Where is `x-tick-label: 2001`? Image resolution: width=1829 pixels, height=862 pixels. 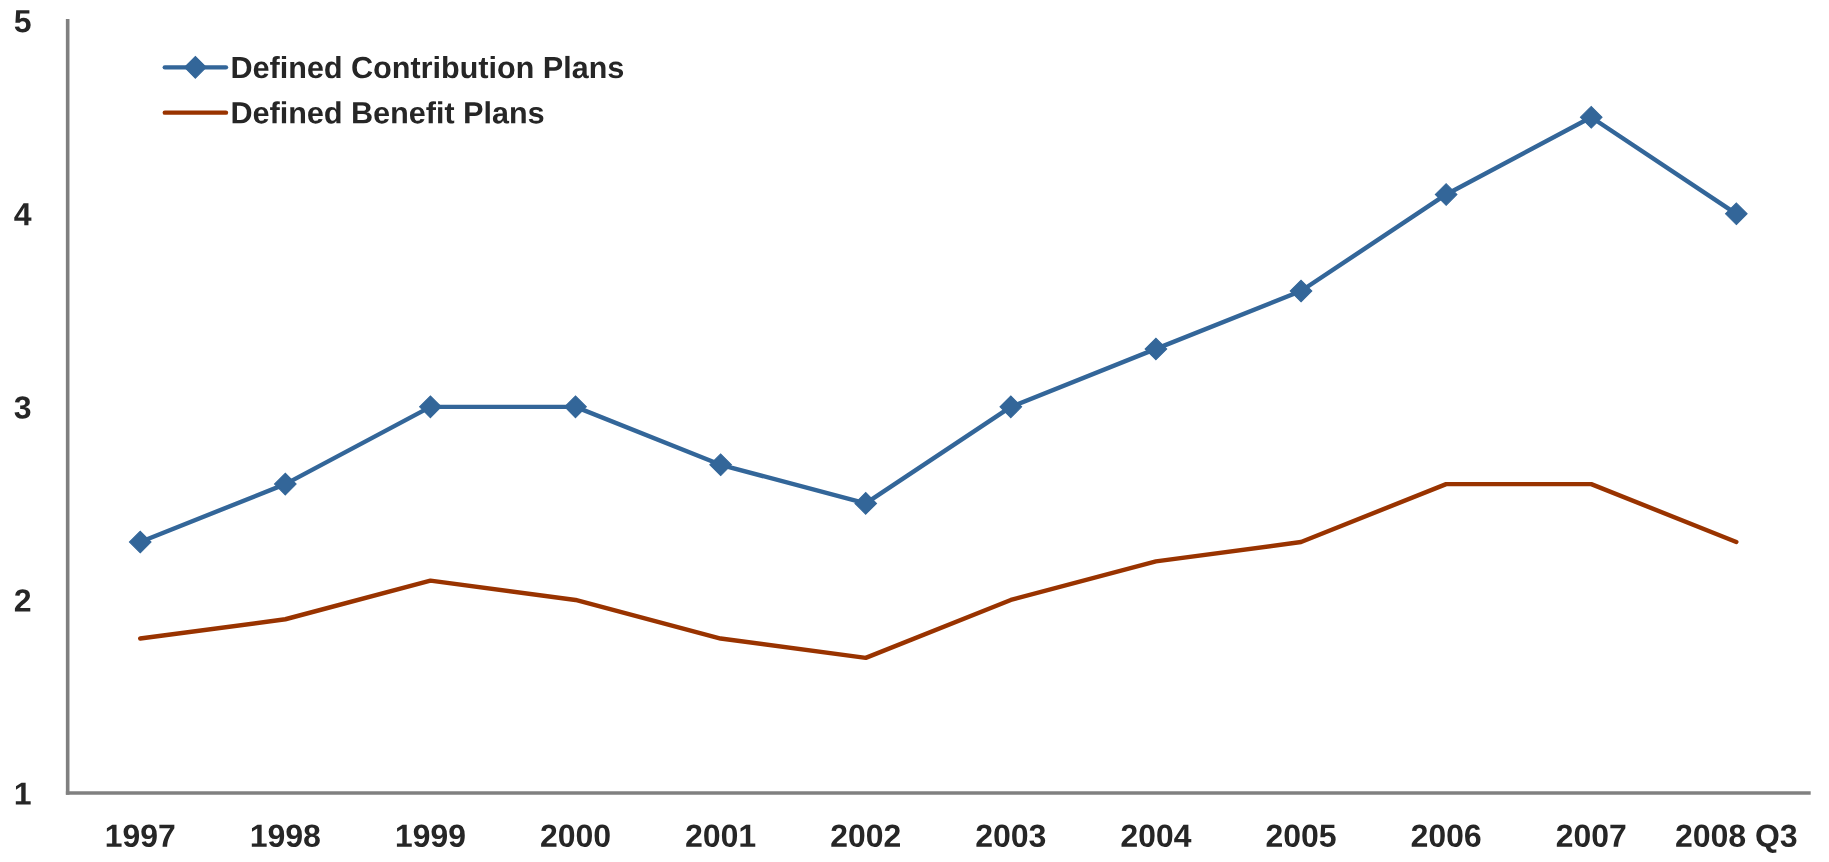
x-tick-label: 2001 is located at coordinates (721, 836).